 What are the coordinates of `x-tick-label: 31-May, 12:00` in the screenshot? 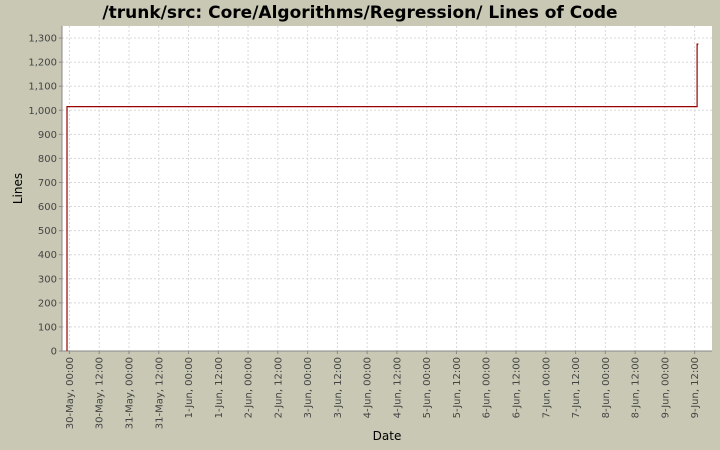 It's located at (159, 393).